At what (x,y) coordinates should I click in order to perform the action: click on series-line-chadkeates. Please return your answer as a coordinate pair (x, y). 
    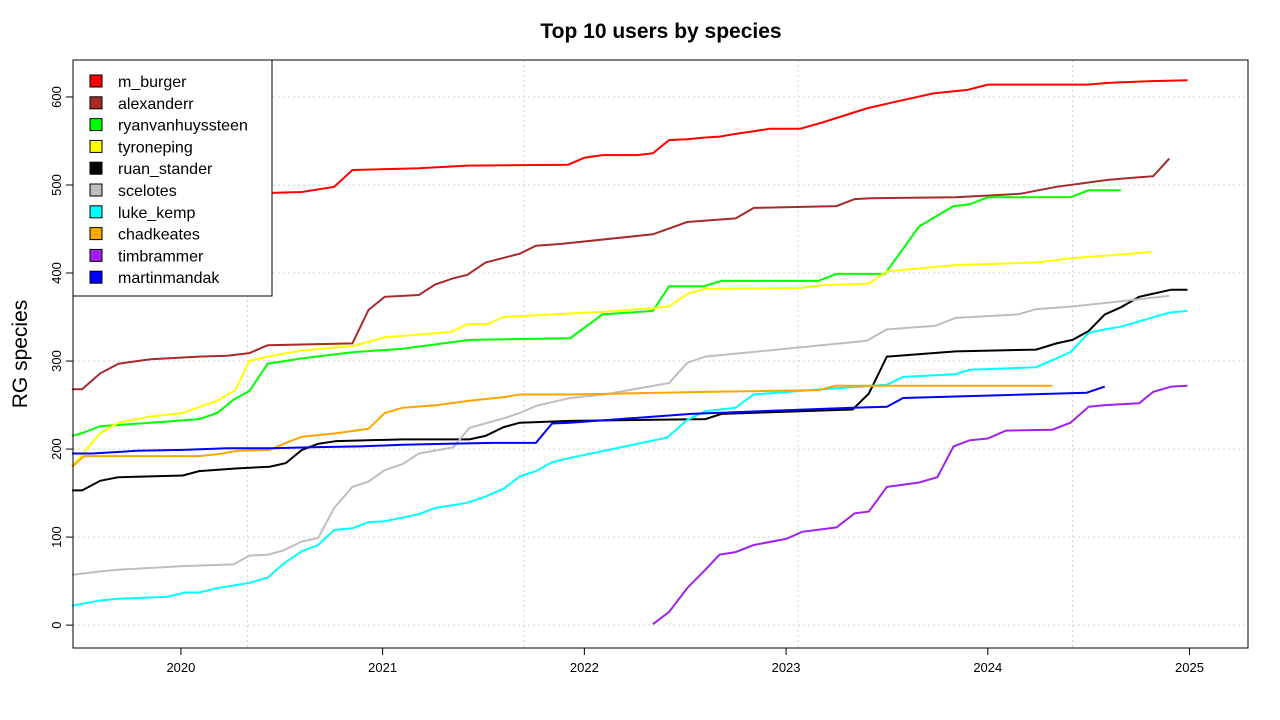
    Looking at the image, I should click on (562, 426).